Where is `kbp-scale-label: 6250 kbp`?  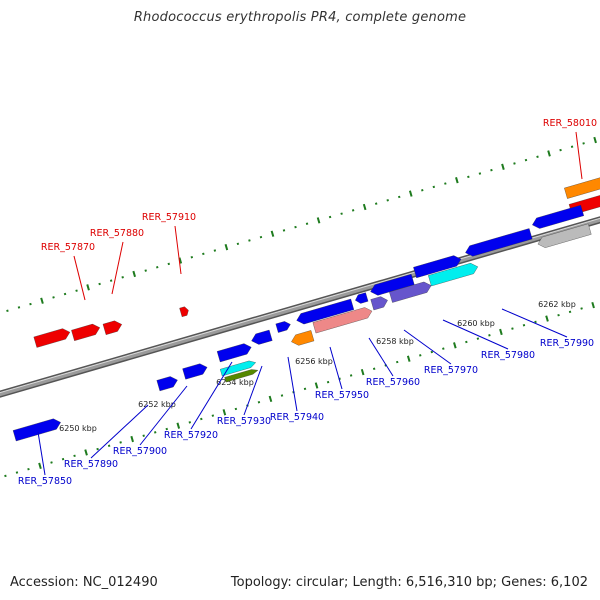 kbp-scale-label: 6250 kbp is located at coordinates (78, 428).